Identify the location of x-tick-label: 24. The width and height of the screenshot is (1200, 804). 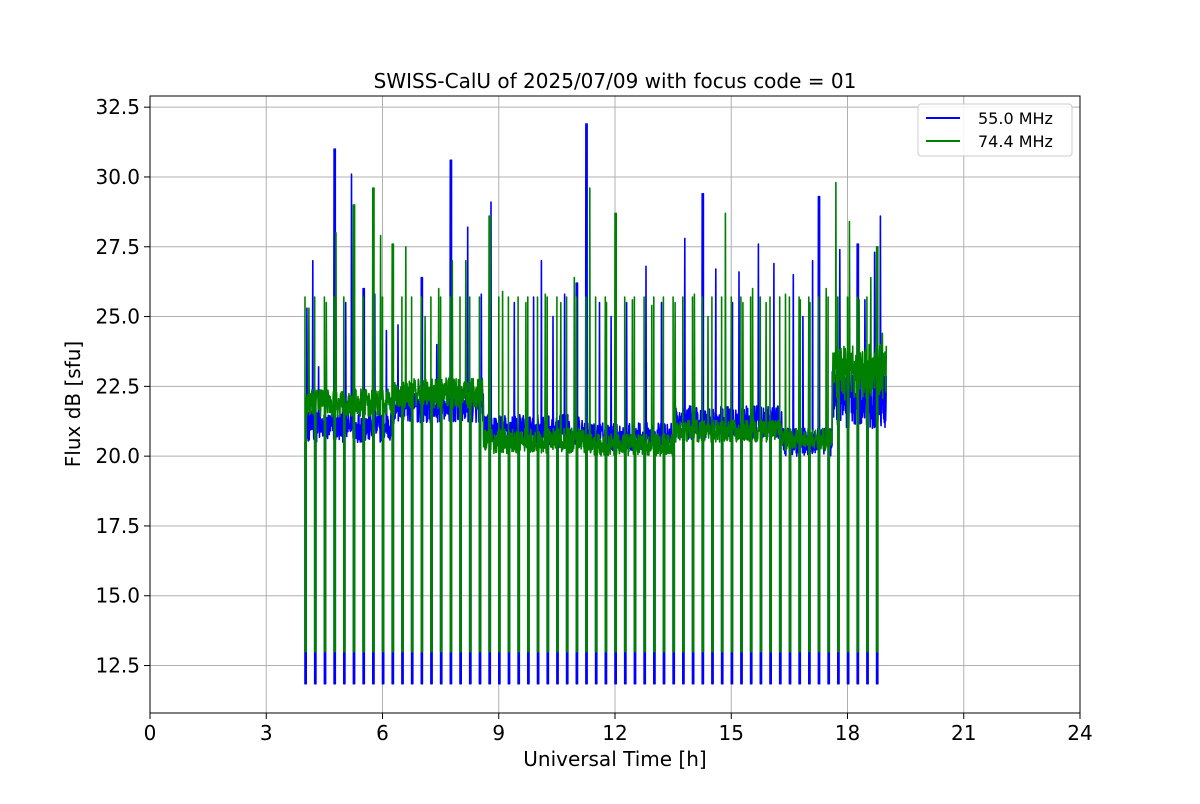
(1079, 733).